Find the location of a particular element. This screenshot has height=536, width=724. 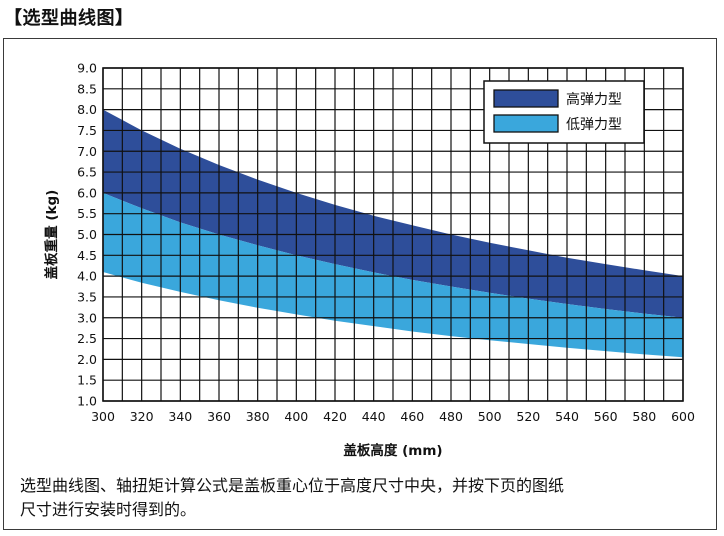

x-tick-label: 560 is located at coordinates (606, 416).